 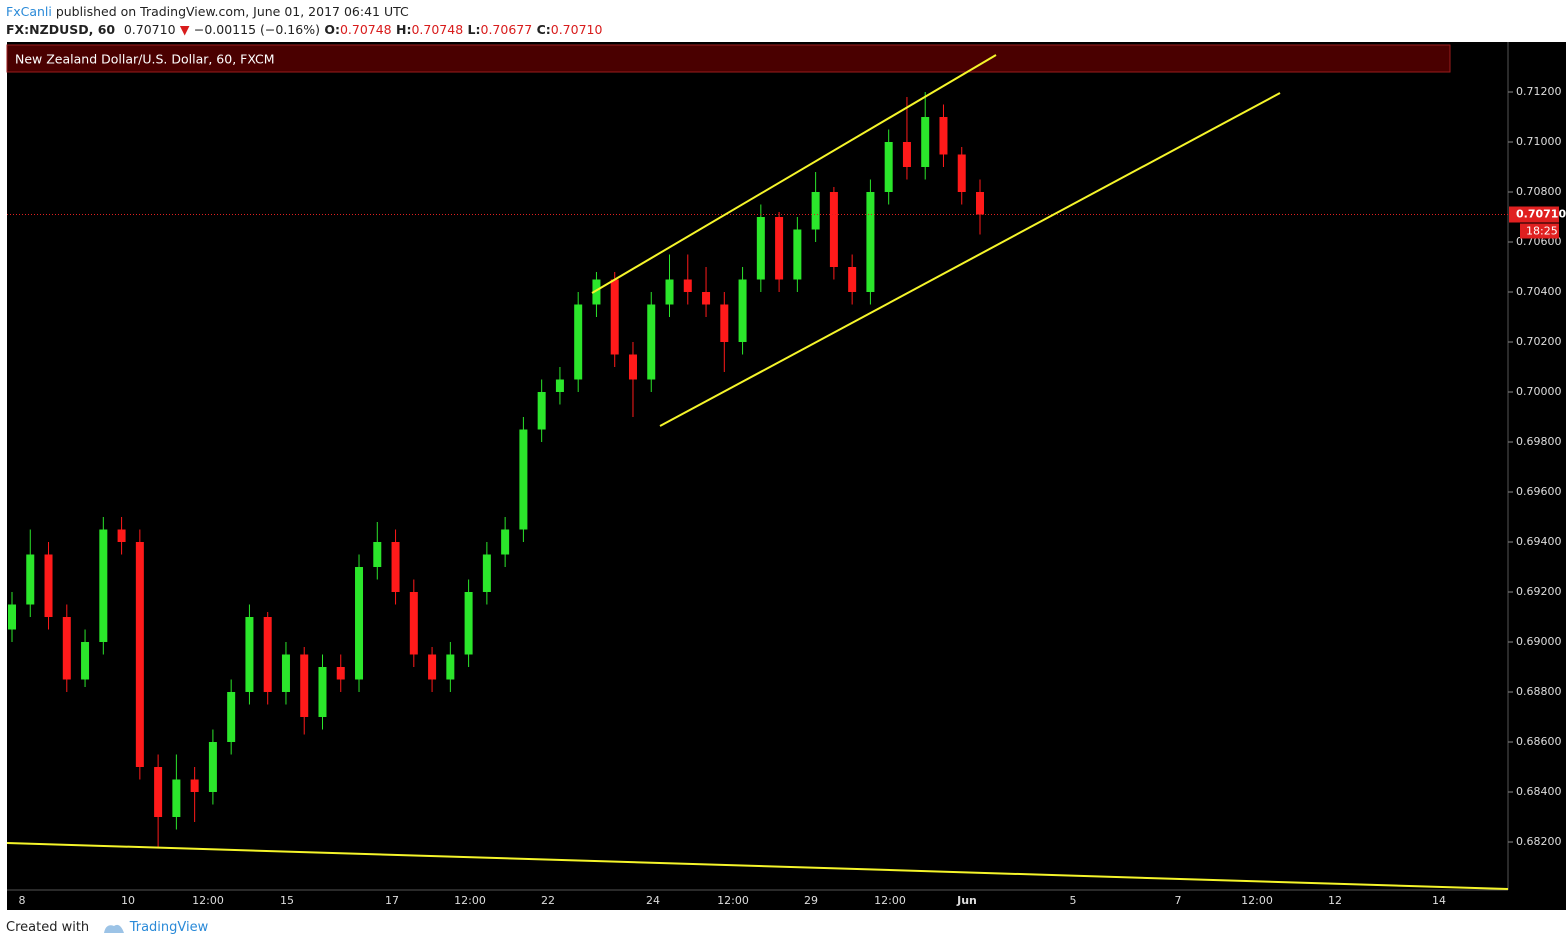 I want to click on y-tick-label: 0.68800, so click(x=1539, y=691).